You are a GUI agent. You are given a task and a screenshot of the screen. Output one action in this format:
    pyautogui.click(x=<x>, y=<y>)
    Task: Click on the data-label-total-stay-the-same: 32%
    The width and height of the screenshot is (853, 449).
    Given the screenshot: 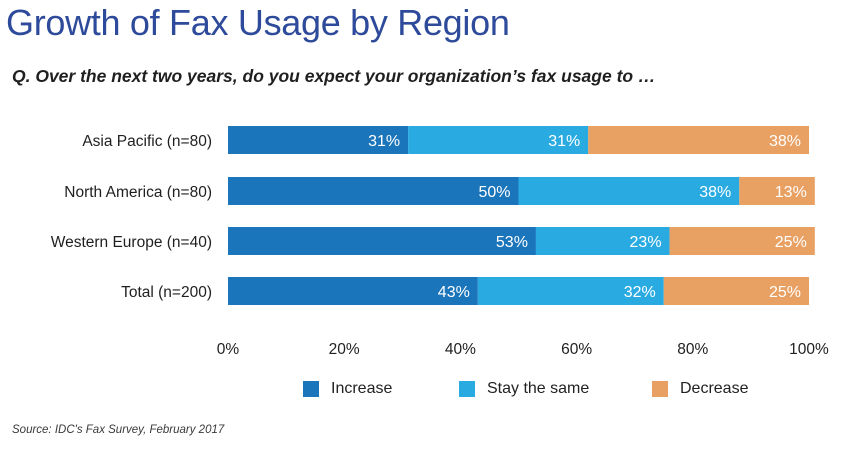 What is the action you would take?
    pyautogui.click(x=640, y=292)
    